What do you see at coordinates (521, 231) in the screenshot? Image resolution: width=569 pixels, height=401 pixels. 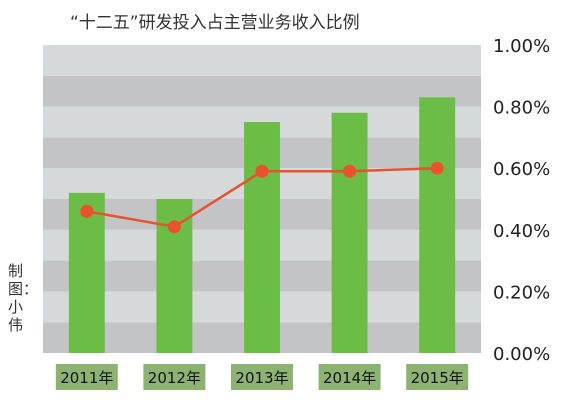 I see `y-tick-label: 0.40%` at bounding box center [521, 231].